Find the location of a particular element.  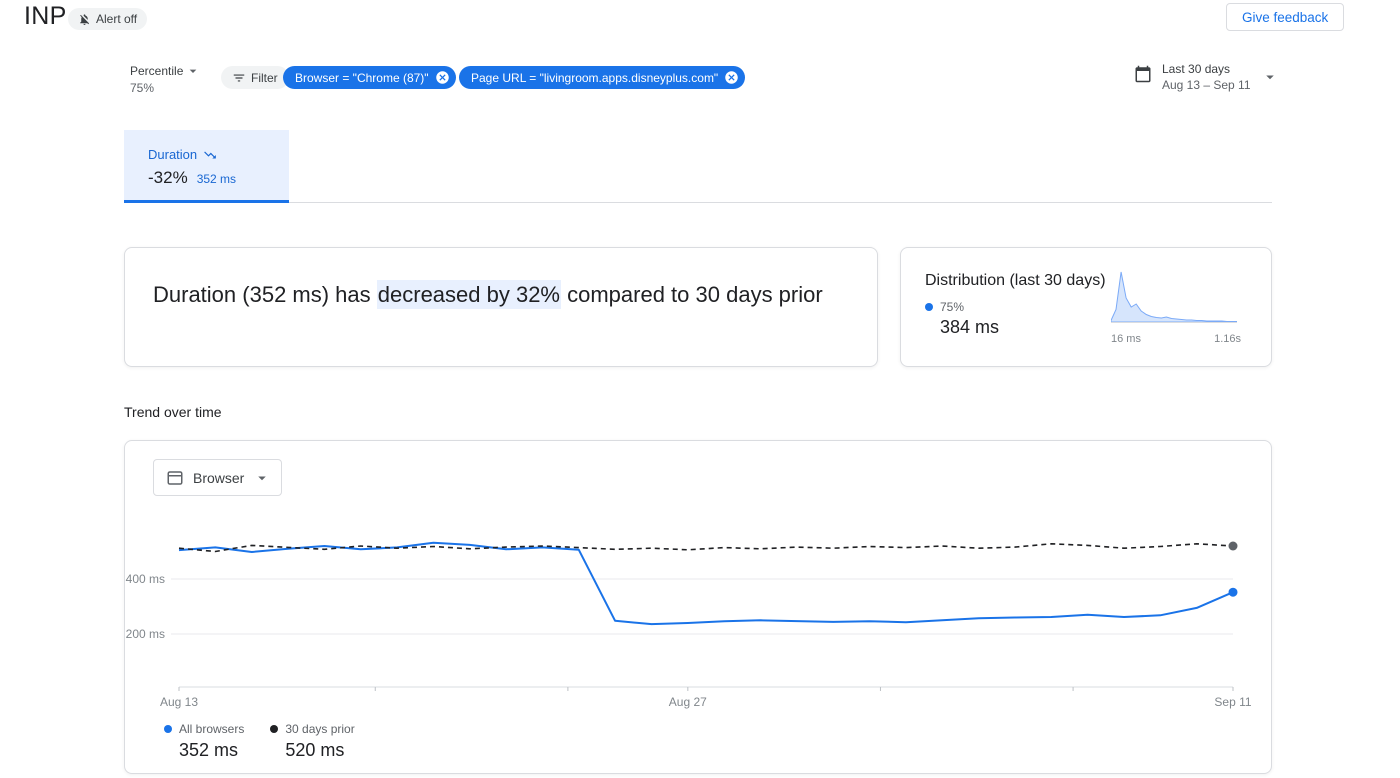

tab-duration-delta: -32% is located at coordinates (168, 177).